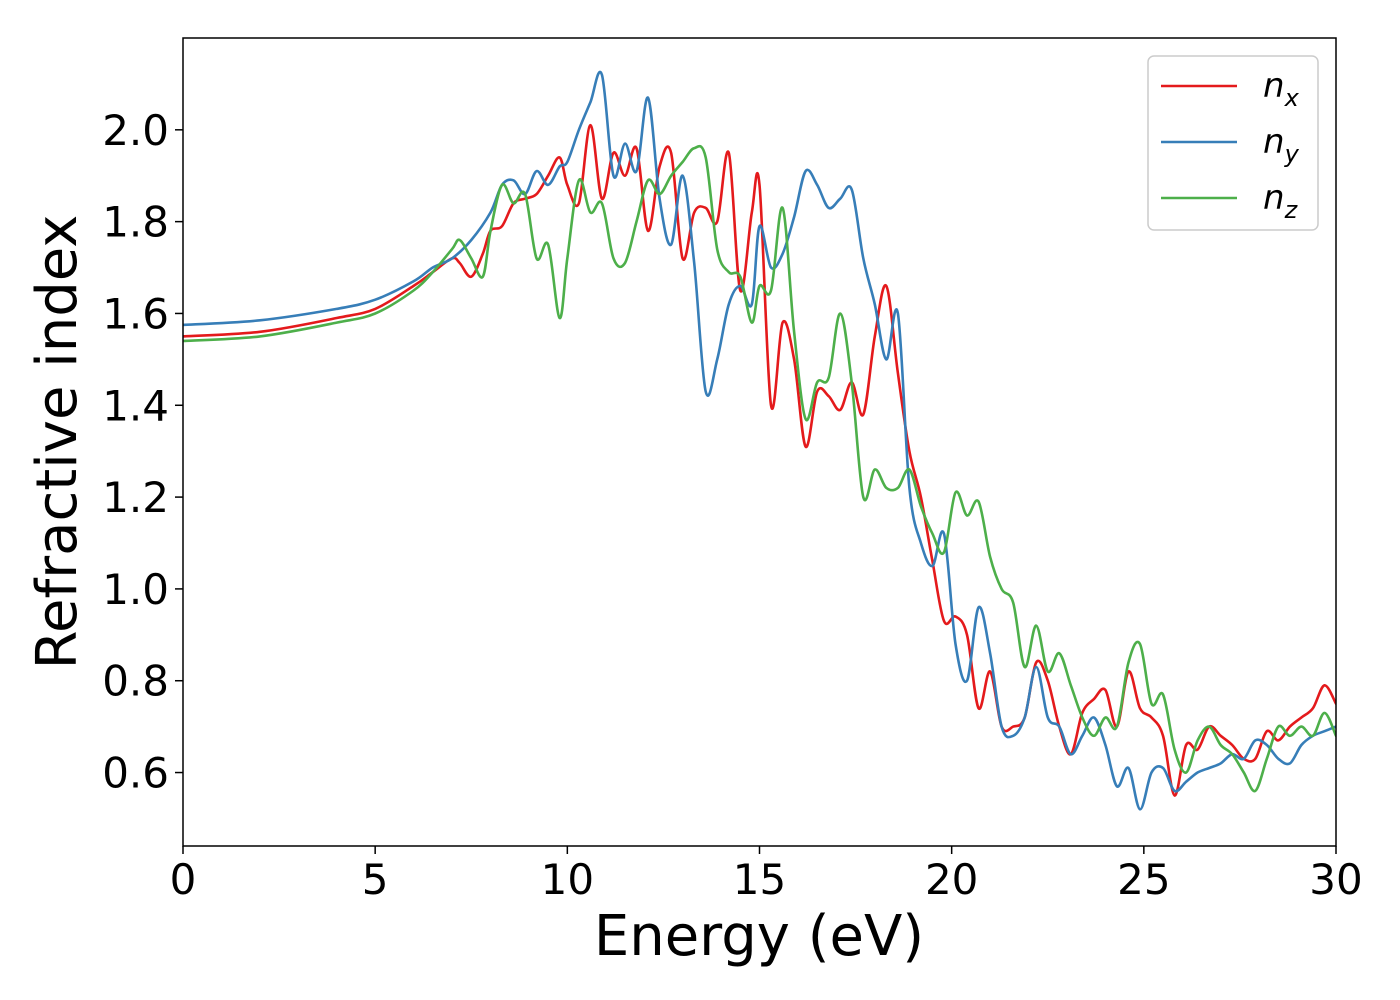 The image size is (1400, 1000). Describe the element at coordinates (57, 442) in the screenshot. I see `y-axis-title: Refractive index` at that location.